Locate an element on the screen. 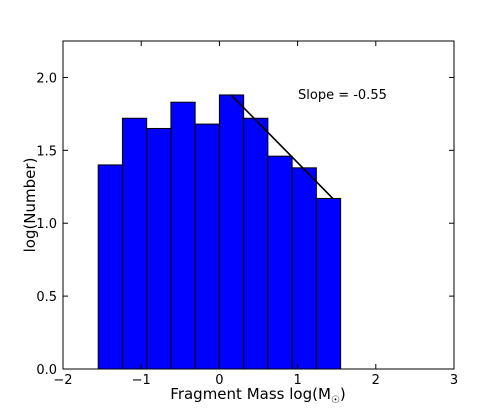  x-tick-label: −2 is located at coordinates (62, 380).